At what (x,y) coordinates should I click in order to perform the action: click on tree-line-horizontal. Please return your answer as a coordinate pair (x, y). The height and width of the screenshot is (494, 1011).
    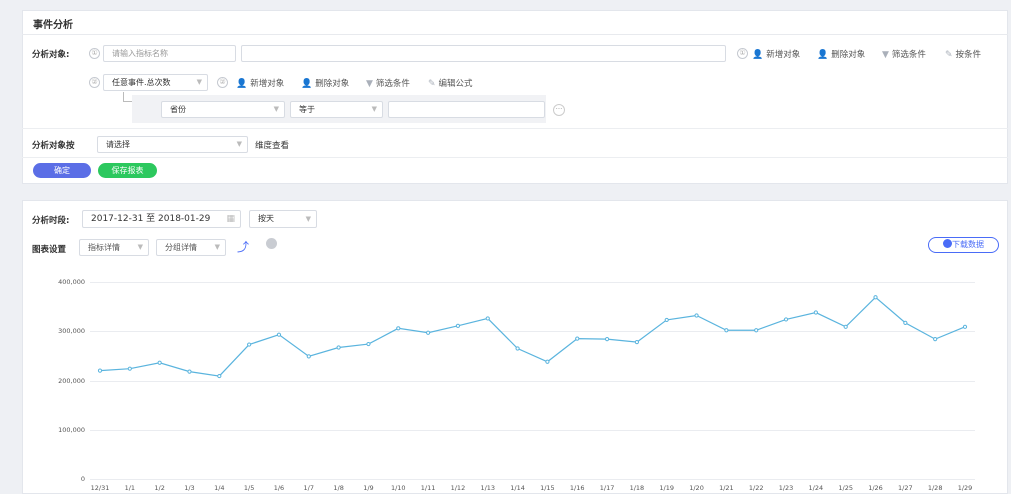
    Looking at the image, I should click on (127, 101).